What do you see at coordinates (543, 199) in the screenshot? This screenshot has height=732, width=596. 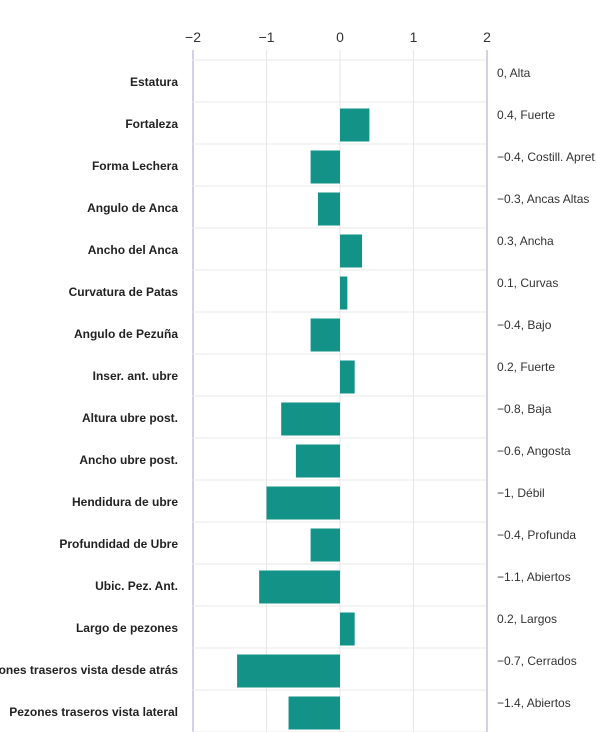 I see `value-label: −0.3, Ancas Altas` at bounding box center [543, 199].